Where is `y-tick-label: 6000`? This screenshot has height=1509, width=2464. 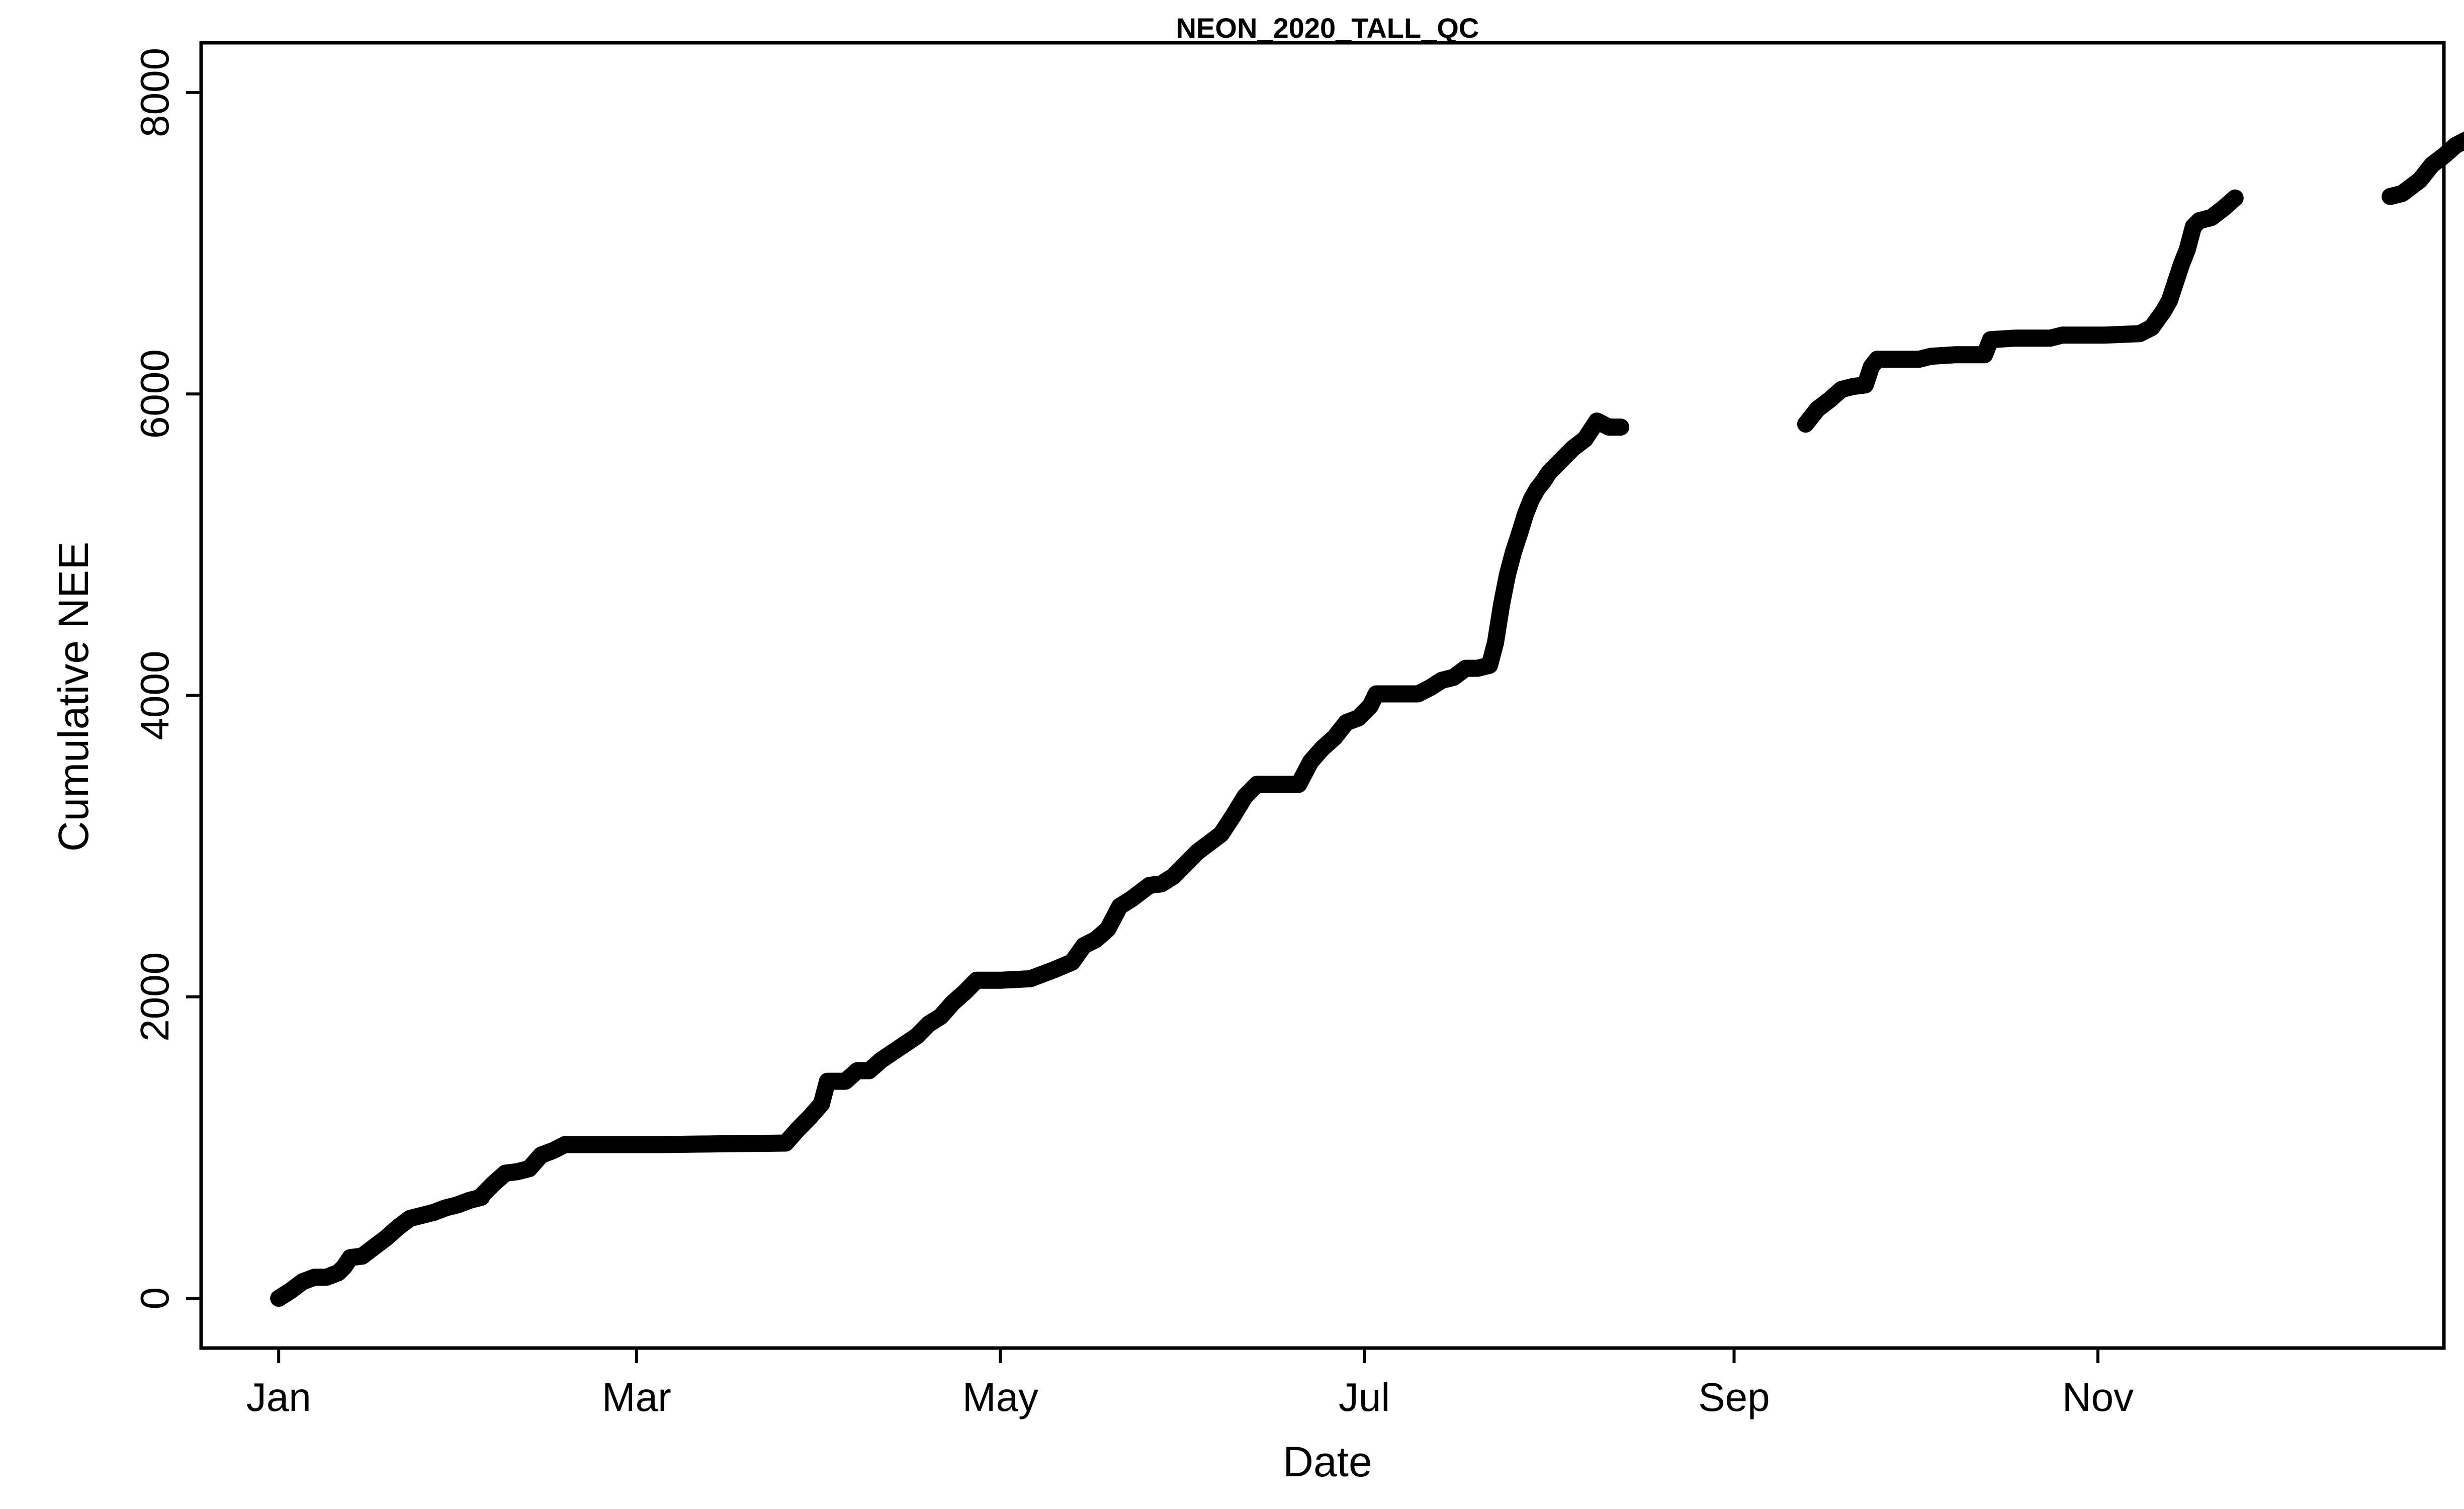 y-tick-label: 6000 is located at coordinates (154, 394).